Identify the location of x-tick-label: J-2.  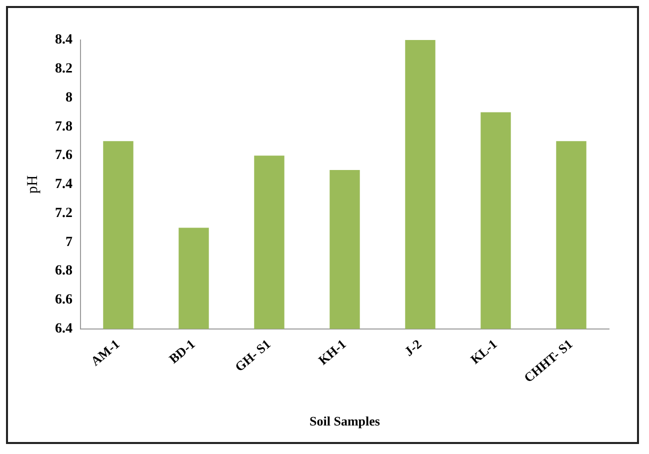
(412, 347).